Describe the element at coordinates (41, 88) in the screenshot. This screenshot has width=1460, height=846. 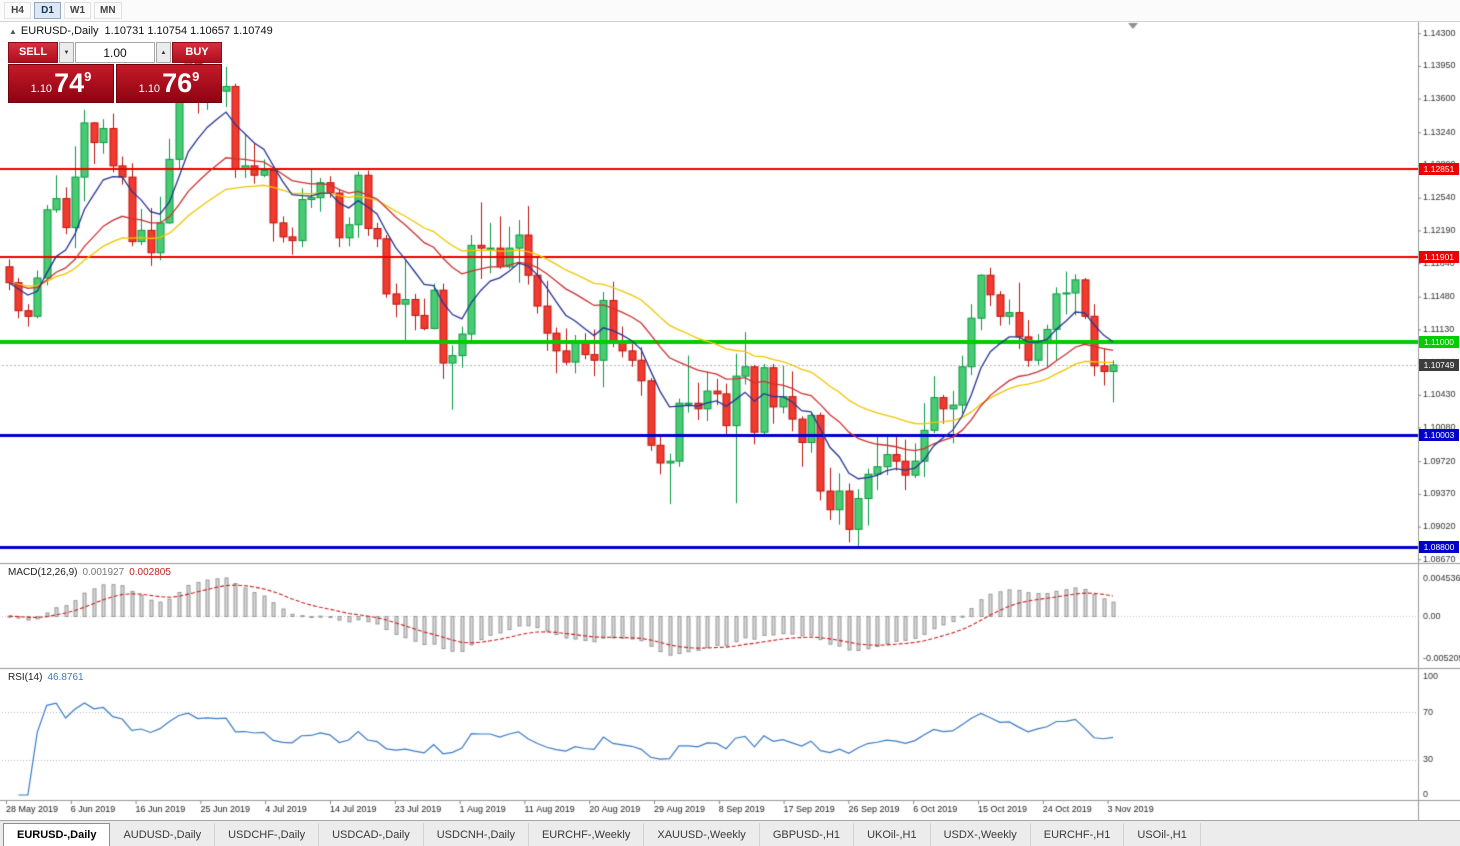
I see `sell-price-prefix: 1.10` at that location.